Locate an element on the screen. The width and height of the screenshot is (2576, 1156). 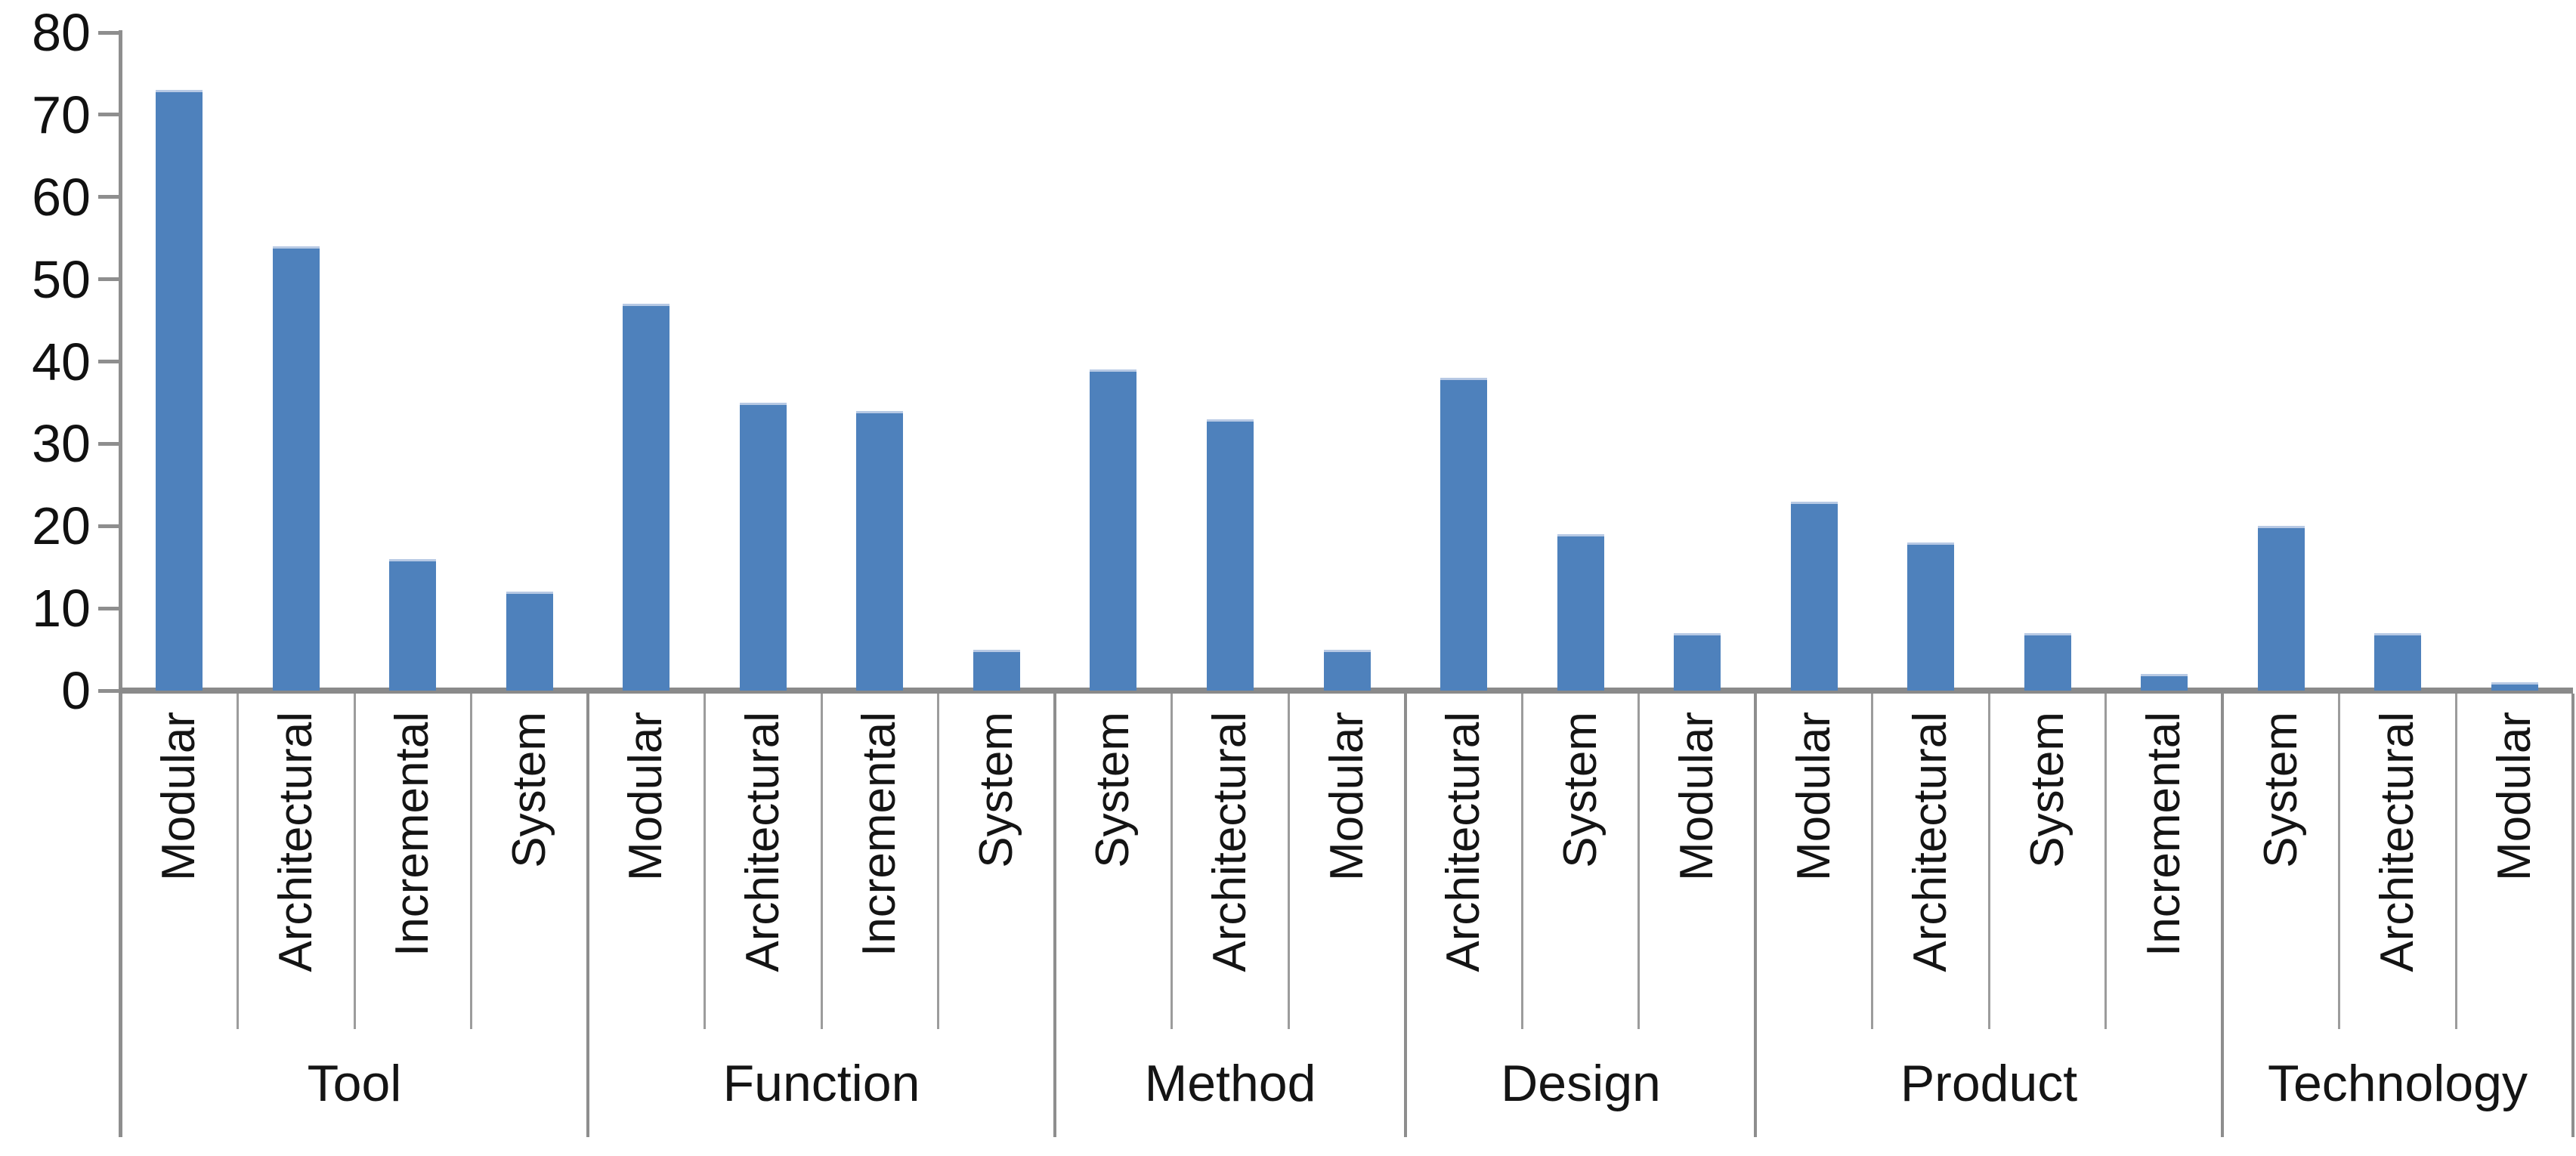
y-axis-tick-label: 10 is located at coordinates (61, 608).